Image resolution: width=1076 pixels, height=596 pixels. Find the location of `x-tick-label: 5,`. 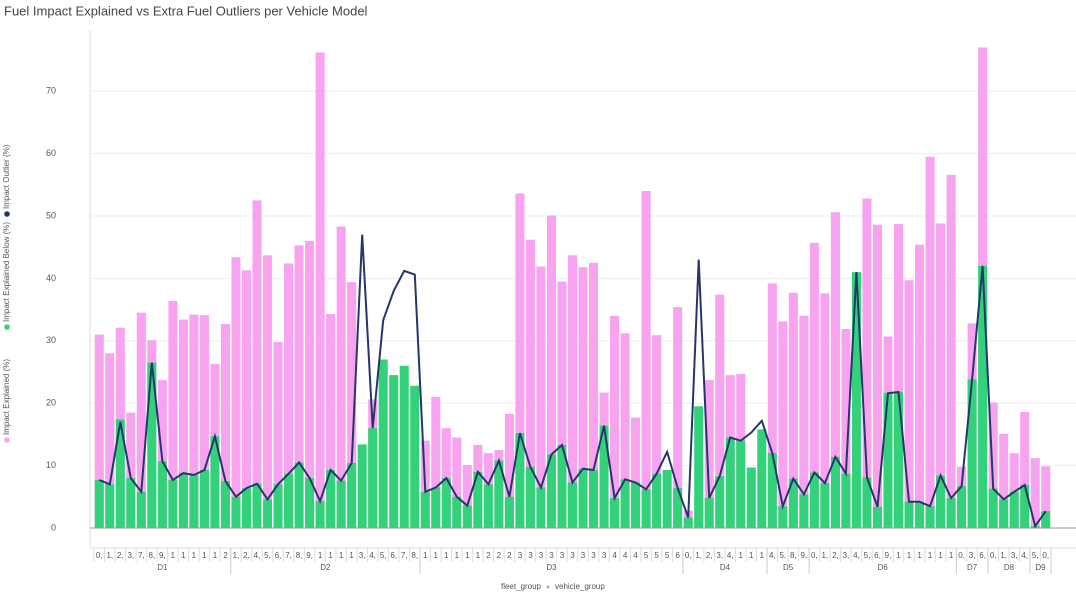

x-tick-label: 5, is located at coordinates (1035, 555).